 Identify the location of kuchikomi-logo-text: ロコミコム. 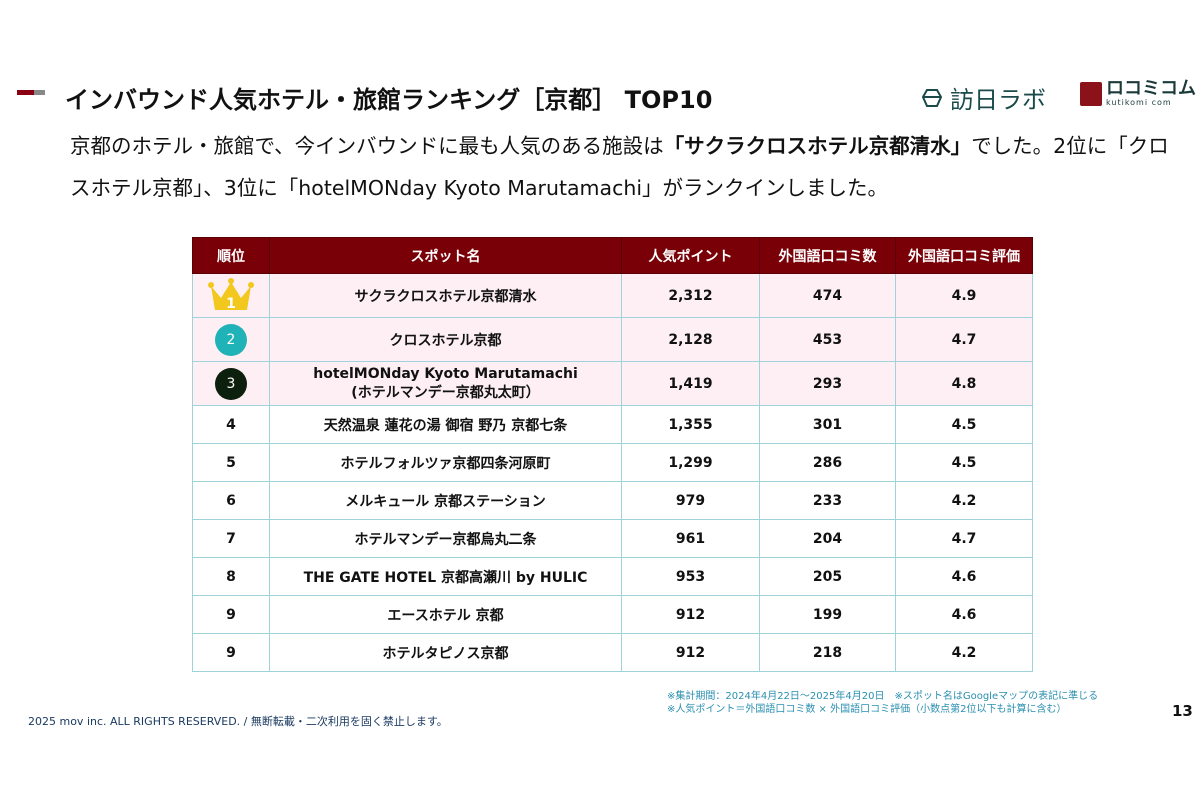
(1151, 88).